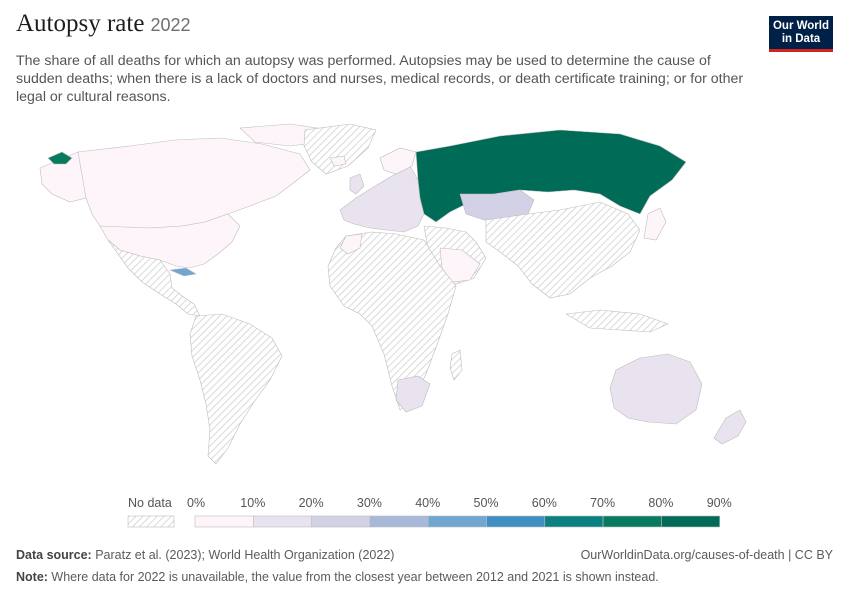 This screenshot has width=850, height=600. I want to click on note-label: Note:, so click(32, 577).